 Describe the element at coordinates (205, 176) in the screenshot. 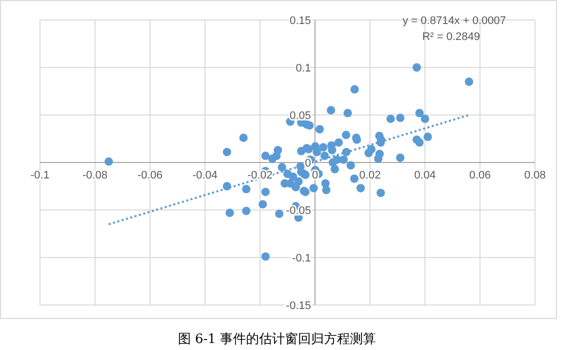

I see `x-tick-label: -0.04` at that location.